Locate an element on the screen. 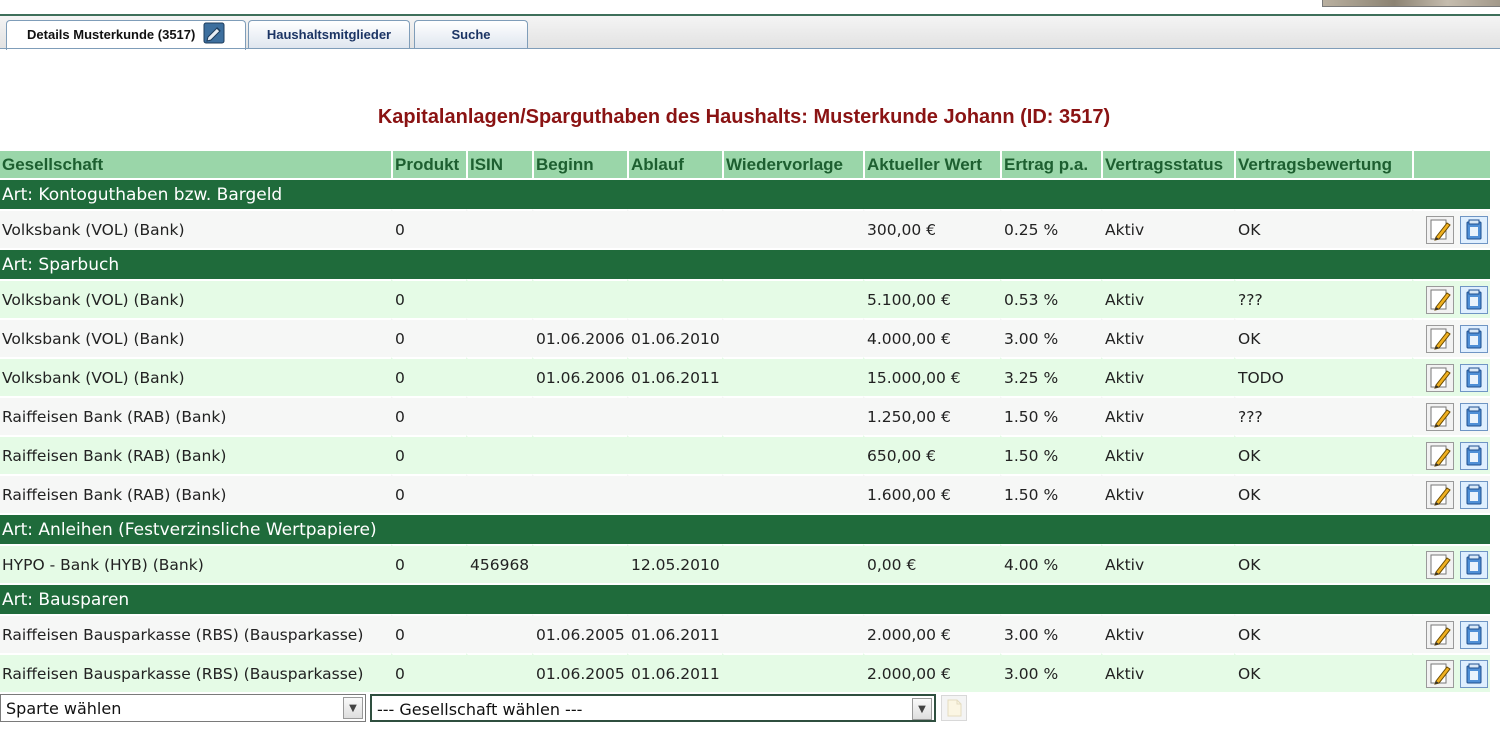 The width and height of the screenshot is (1500, 741). ertrag-cell: 3.25 % is located at coordinates (1050, 376).